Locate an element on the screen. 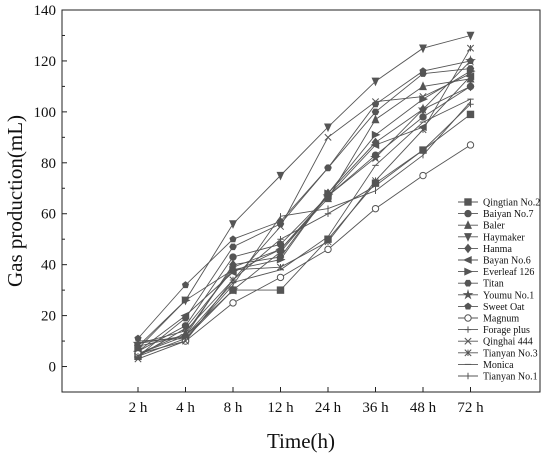  x-tick-label: 4 h is located at coordinates (185, 408).